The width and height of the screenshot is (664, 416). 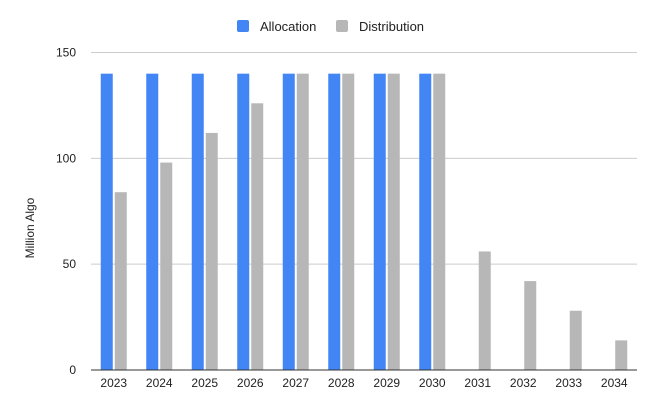 What do you see at coordinates (197, 222) in the screenshot?
I see `bar-allocation-2025` at bounding box center [197, 222].